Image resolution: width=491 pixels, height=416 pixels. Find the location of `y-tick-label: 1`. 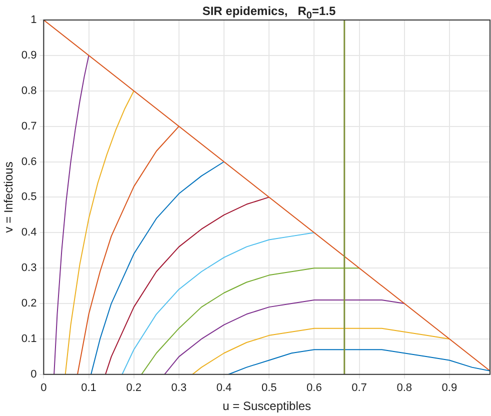

y-tick-label: 1 is located at coordinates (33, 20).